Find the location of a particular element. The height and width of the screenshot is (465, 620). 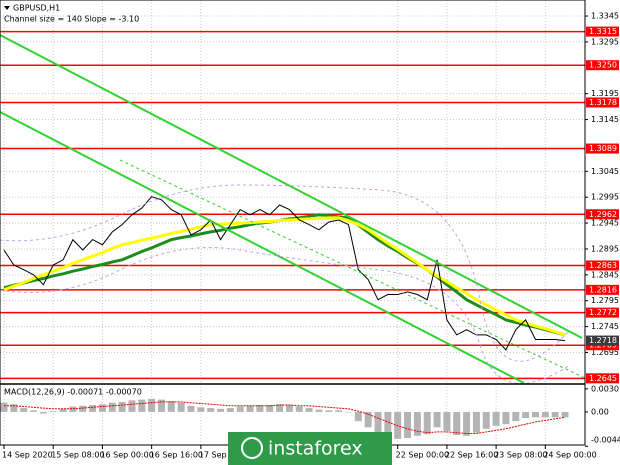

level-label: 1.2772 is located at coordinates (603, 312).